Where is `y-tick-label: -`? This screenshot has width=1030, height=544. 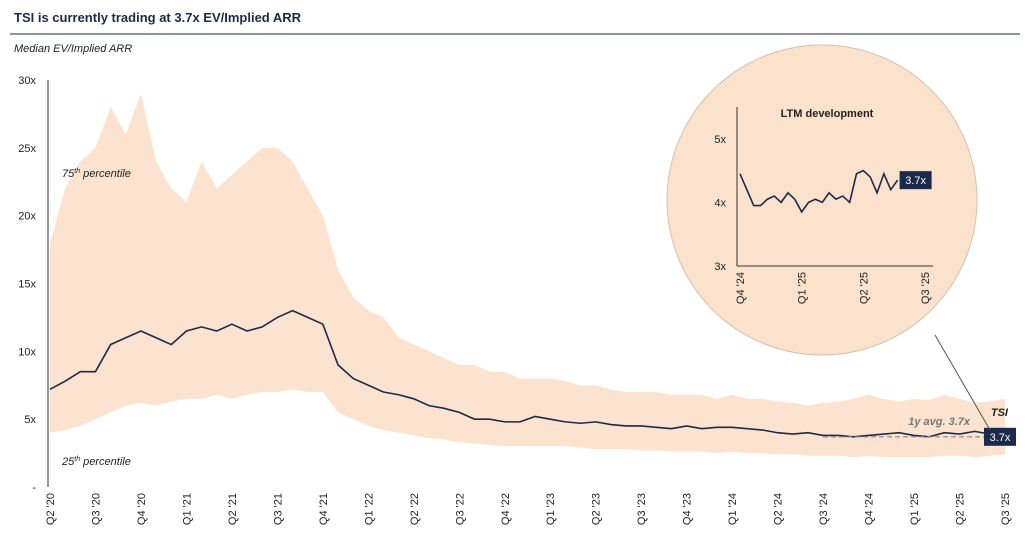 y-tick-label: - is located at coordinates (34, 488).